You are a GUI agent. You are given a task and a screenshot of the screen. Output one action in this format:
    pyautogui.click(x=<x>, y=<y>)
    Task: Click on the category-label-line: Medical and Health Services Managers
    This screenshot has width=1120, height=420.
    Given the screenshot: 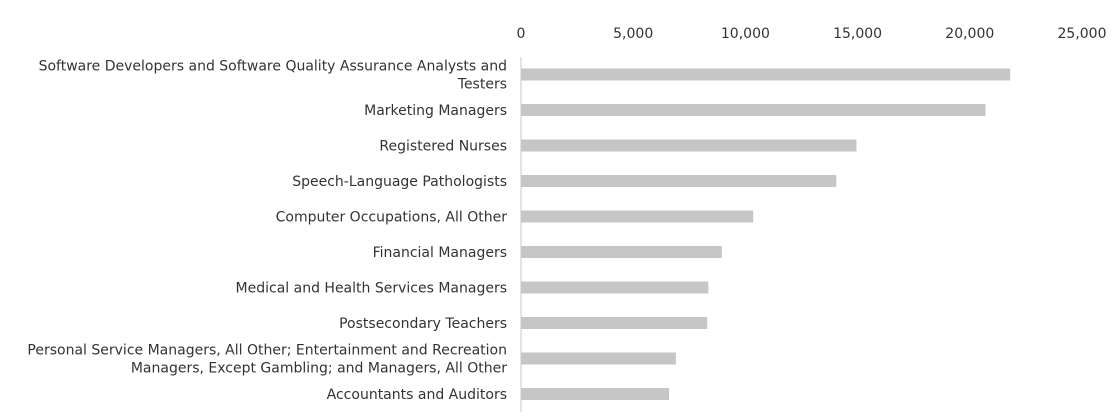 What is the action you would take?
    pyautogui.click(x=371, y=289)
    